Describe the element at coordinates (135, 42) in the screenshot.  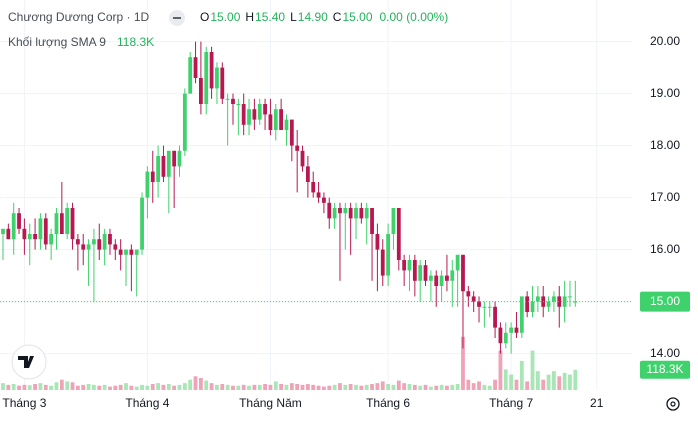
I see `volume-value: 118.3K` at that location.